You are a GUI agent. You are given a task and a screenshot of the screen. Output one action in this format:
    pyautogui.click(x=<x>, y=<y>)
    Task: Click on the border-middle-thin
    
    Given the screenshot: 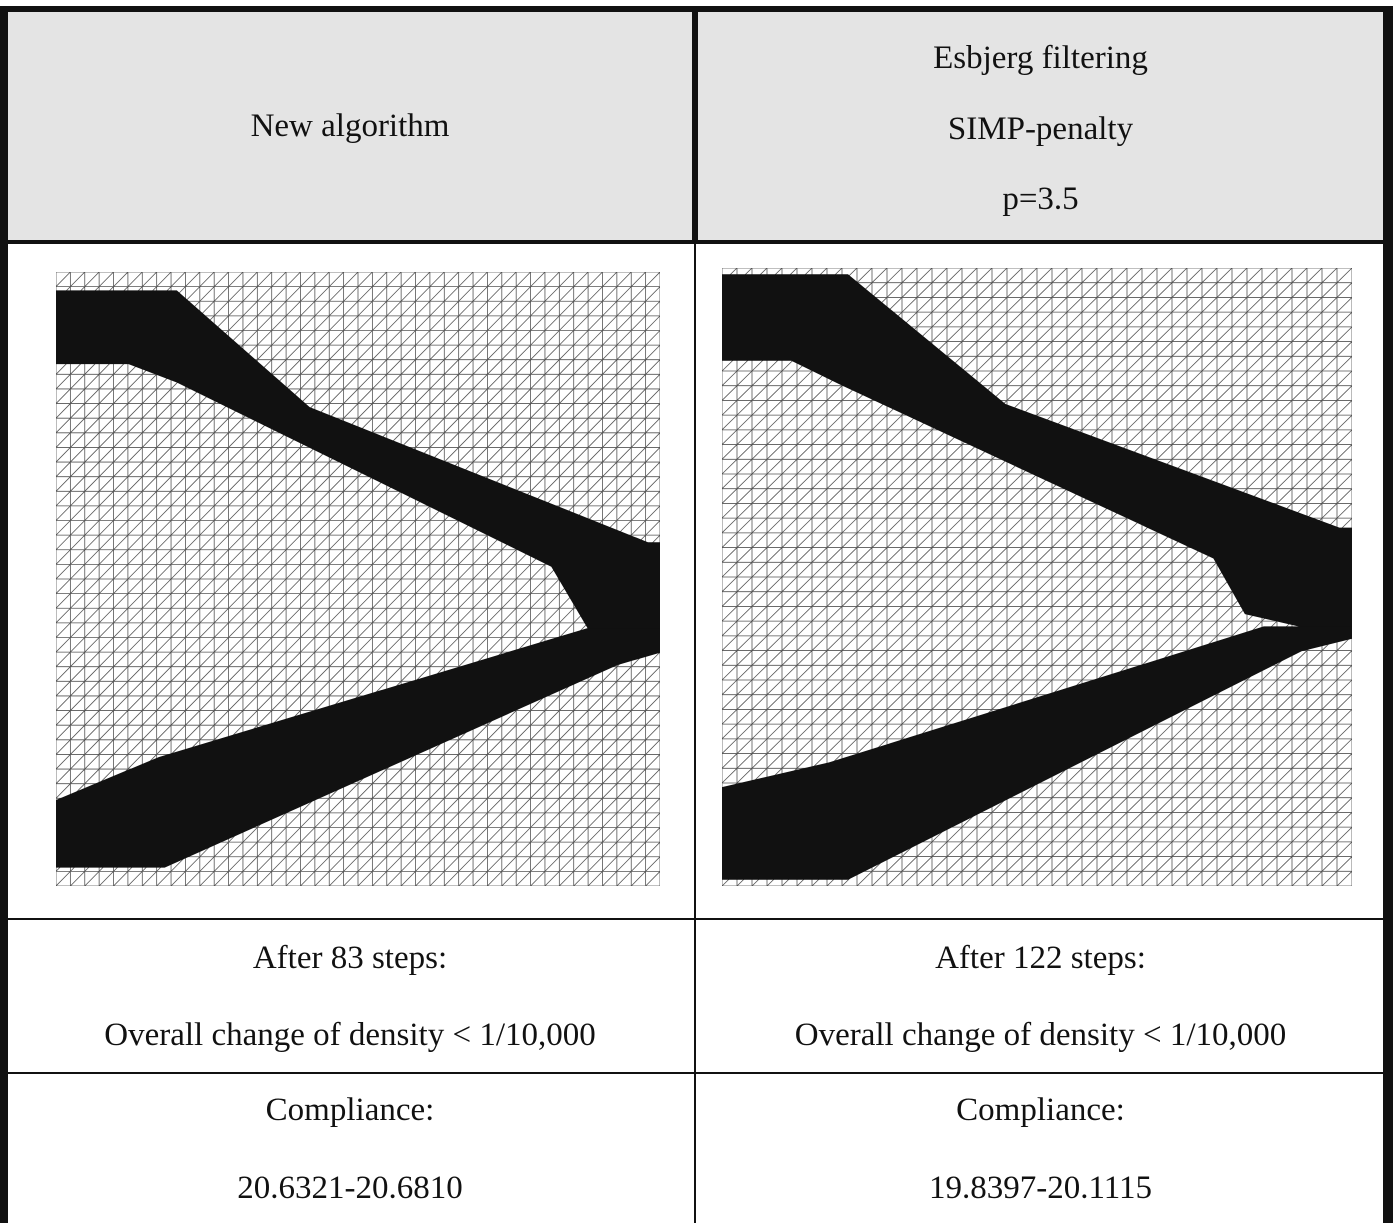 What is the action you would take?
    pyautogui.click(x=695, y=731)
    